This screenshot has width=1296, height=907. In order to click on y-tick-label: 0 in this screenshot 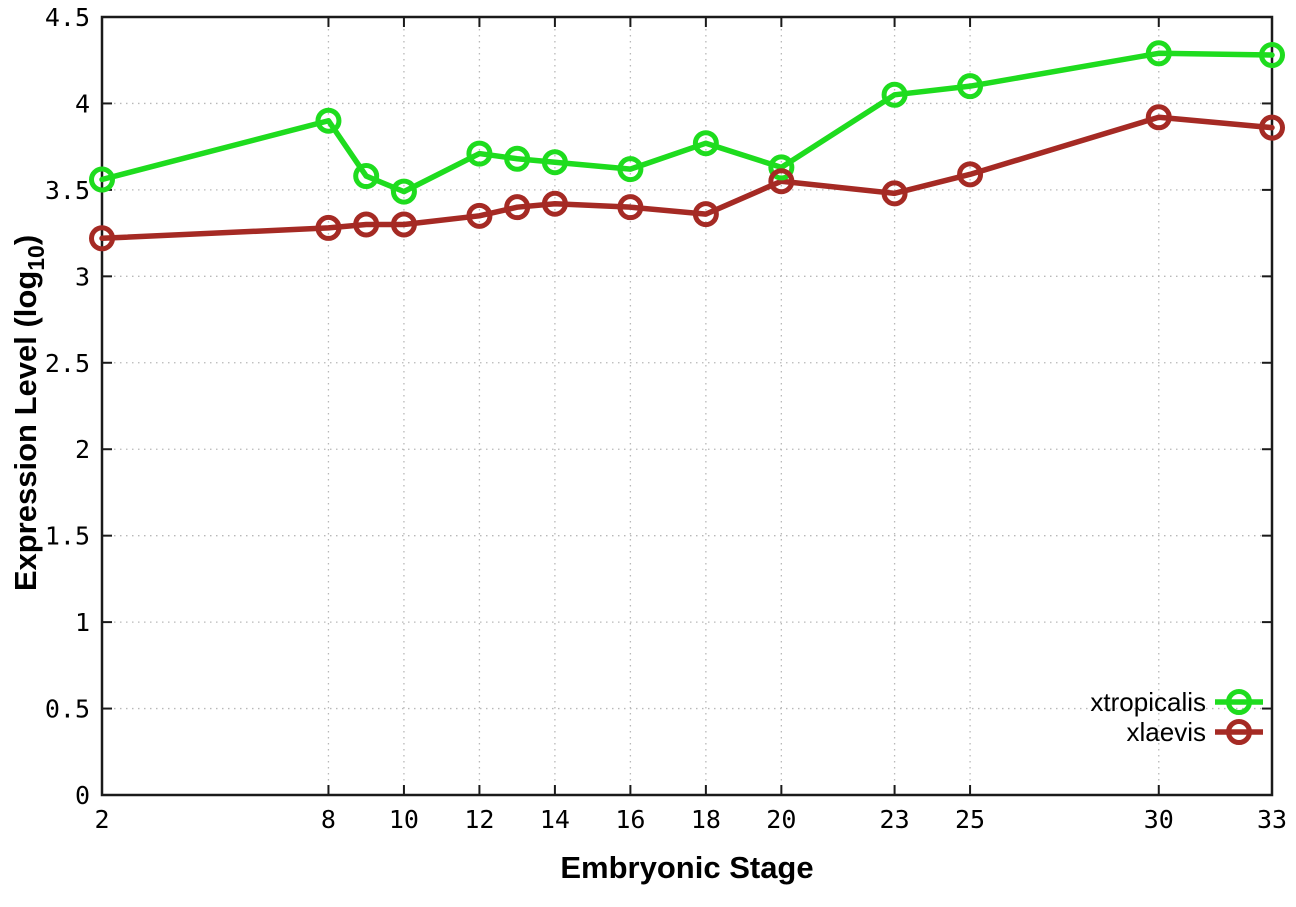, I will do `click(82, 795)`.